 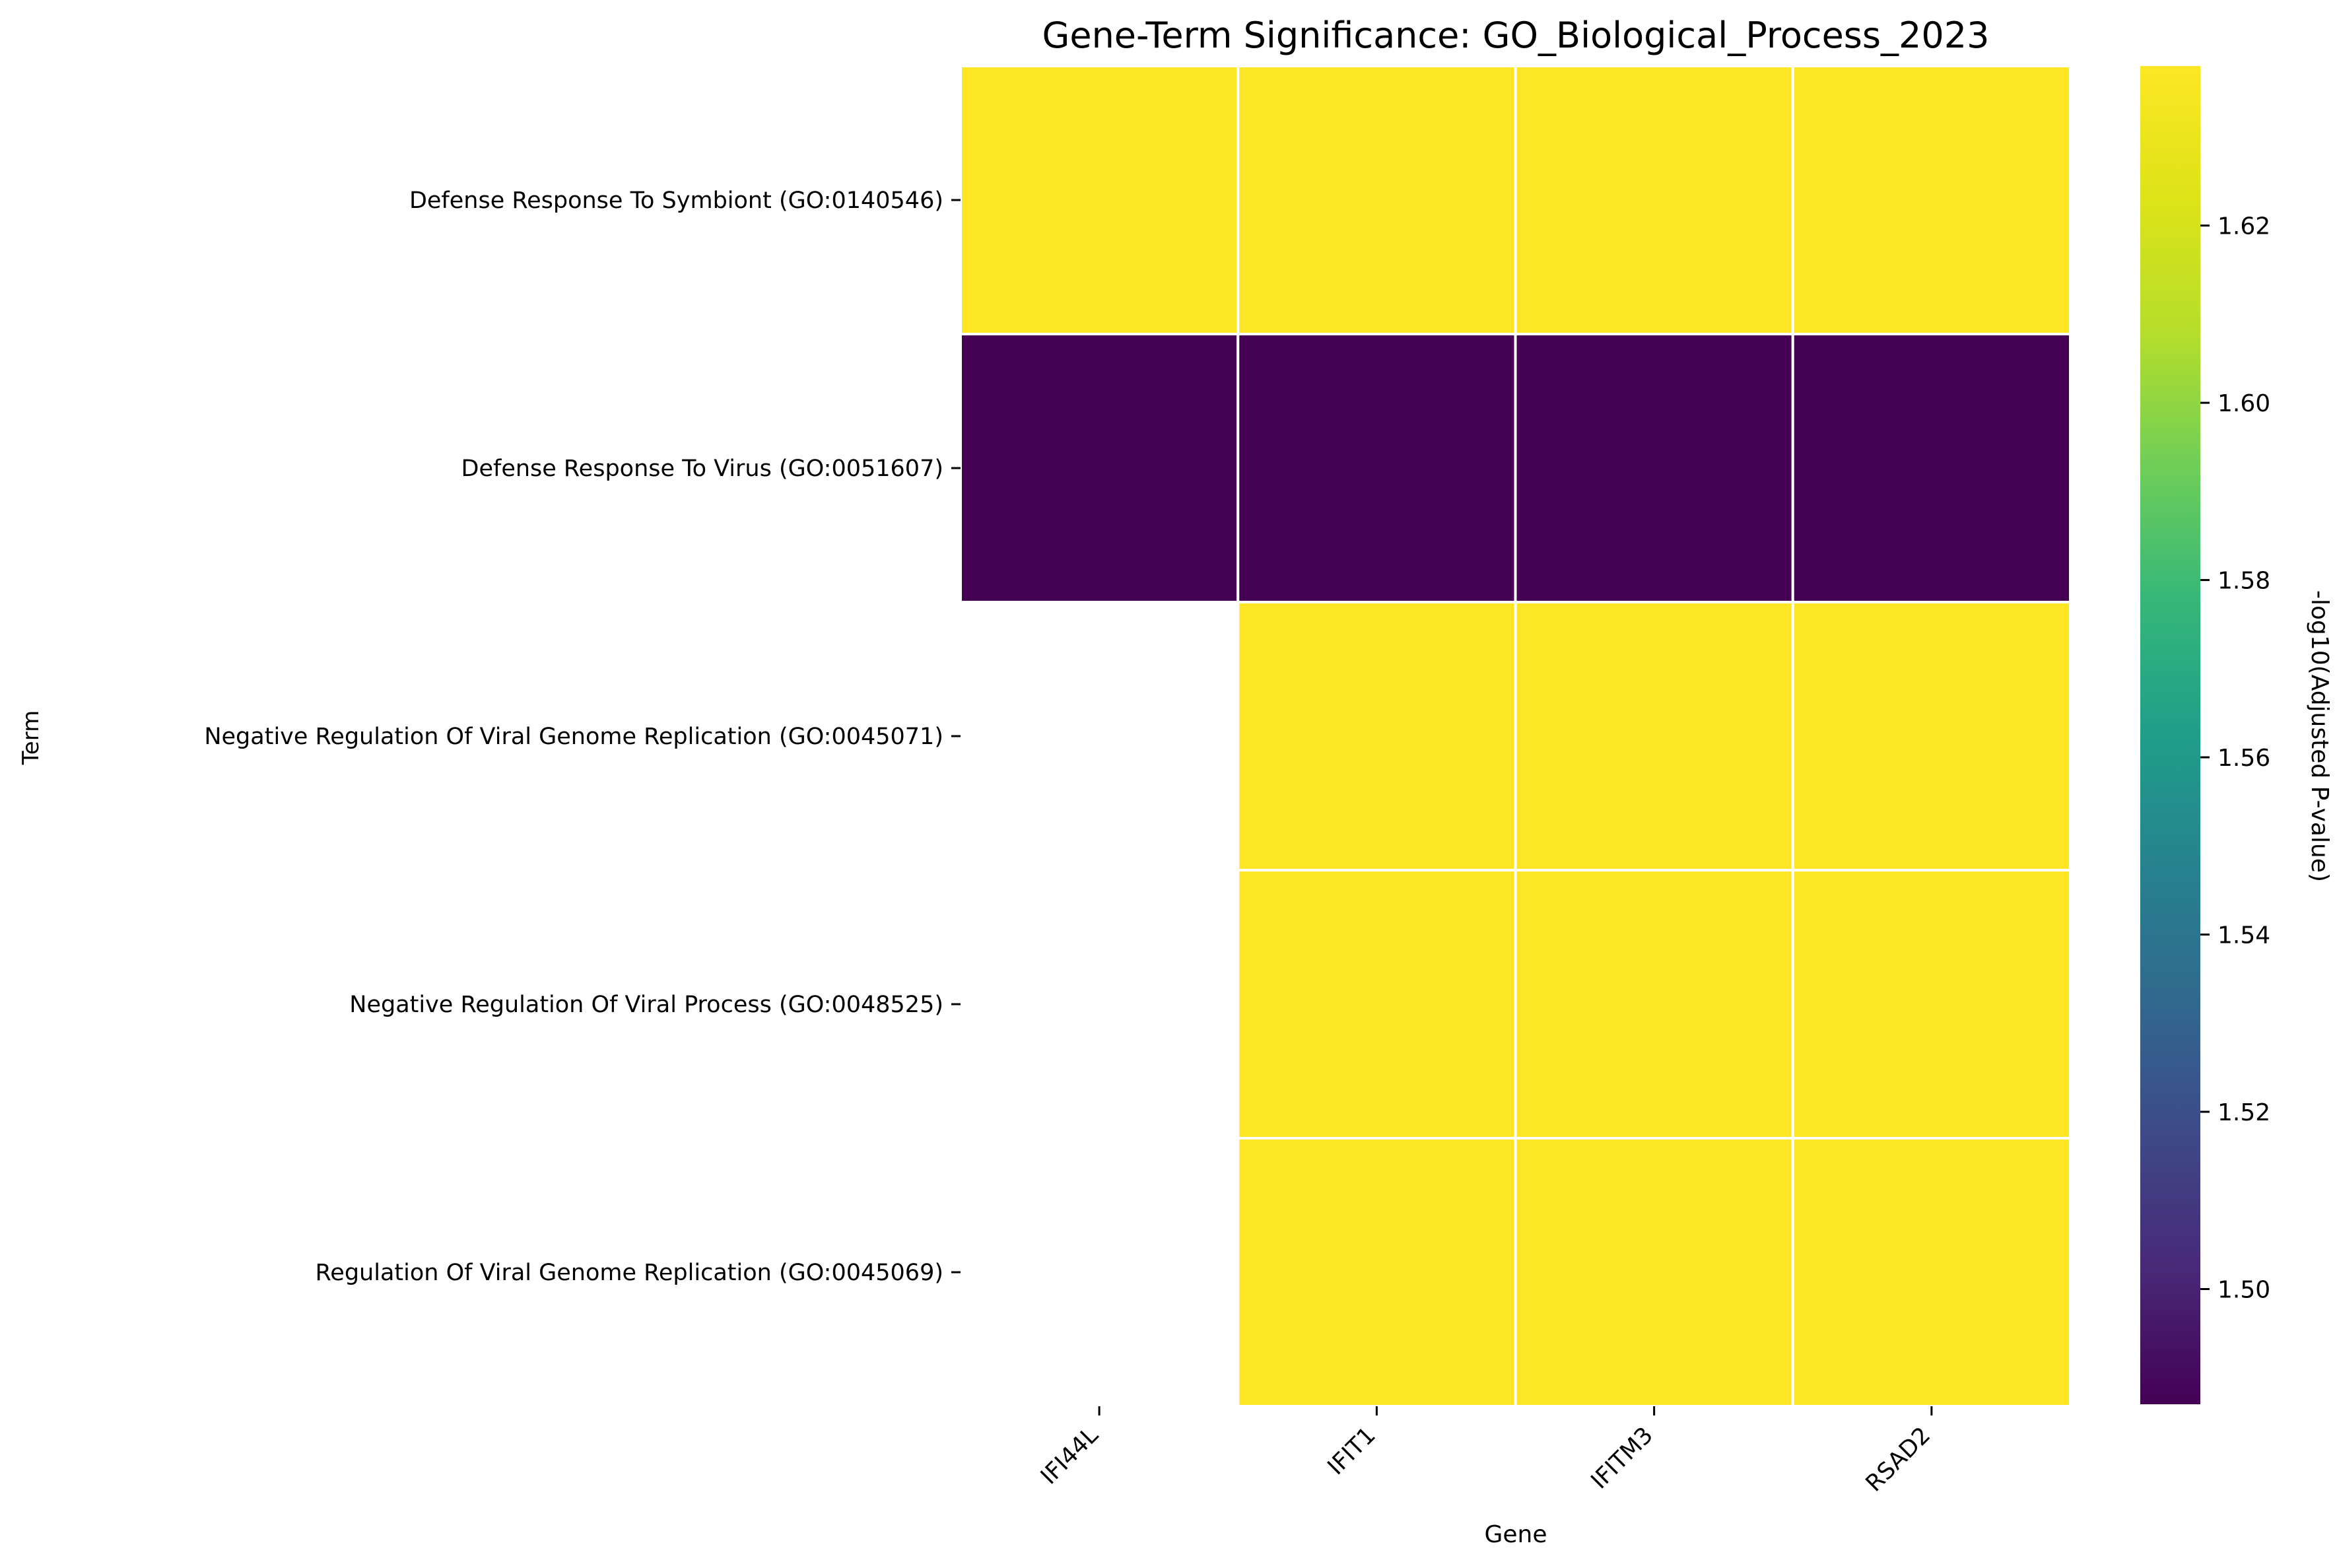 I want to click on x-tick-label: IFIT1, so click(x=1352, y=1451).